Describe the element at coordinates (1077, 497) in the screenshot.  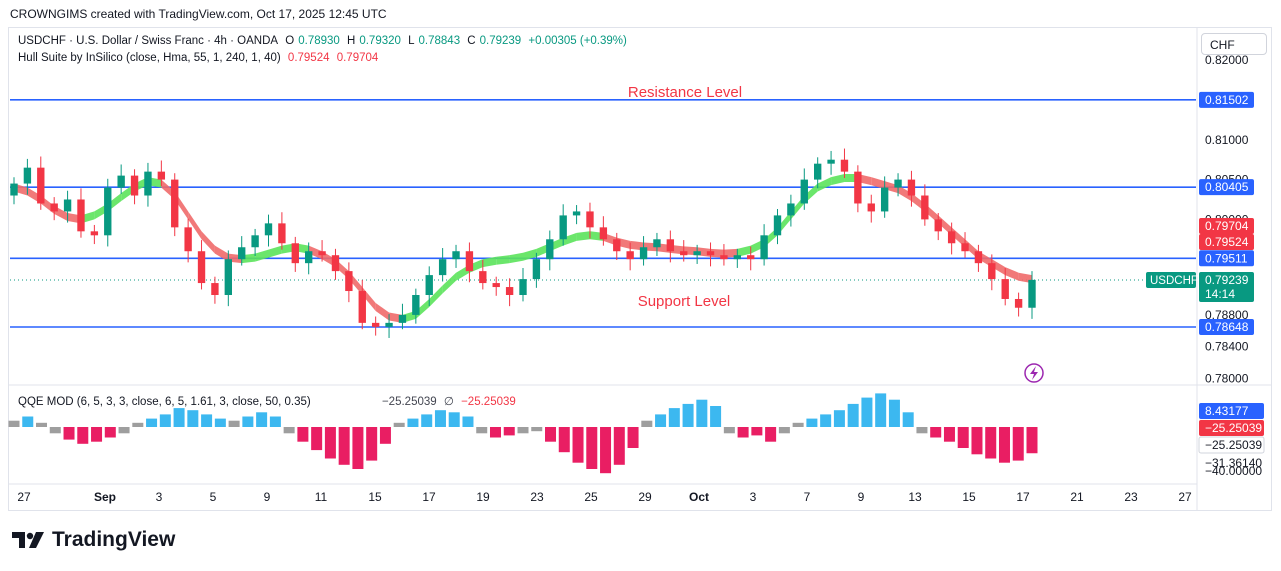
I see `time-tick-label: 21` at that location.